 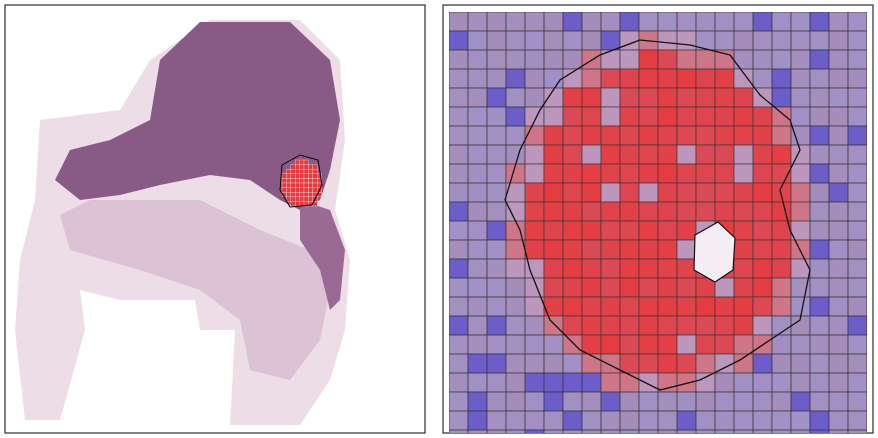 What do you see at coordinates (197, 116) in the screenshot?
I see `tissue-dense` at bounding box center [197, 116].